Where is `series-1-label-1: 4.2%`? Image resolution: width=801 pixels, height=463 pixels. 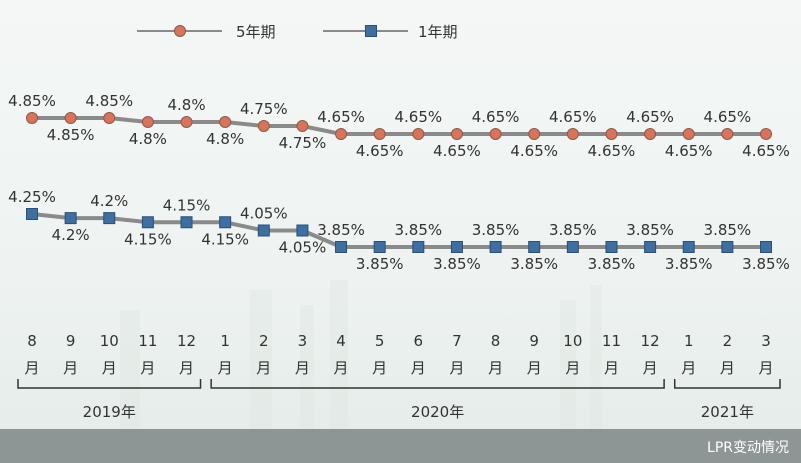 series-1-label-1: 4.2% is located at coordinates (71, 235).